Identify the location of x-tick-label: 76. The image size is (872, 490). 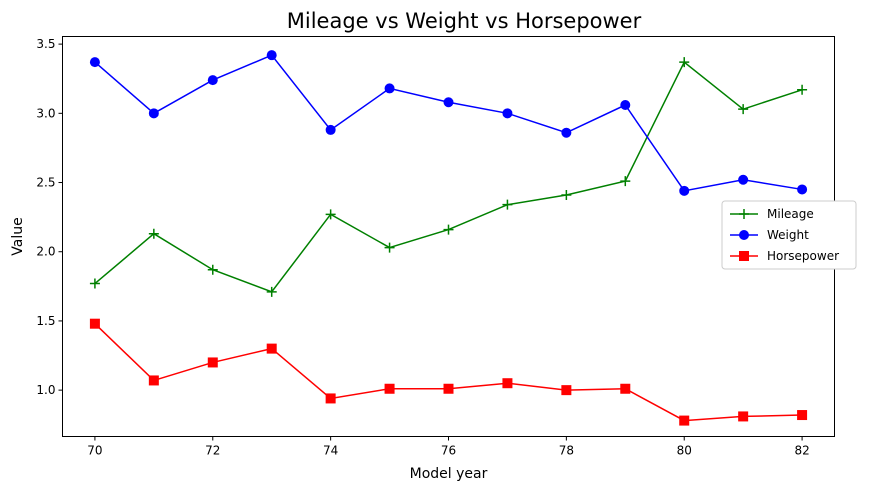
(448, 451).